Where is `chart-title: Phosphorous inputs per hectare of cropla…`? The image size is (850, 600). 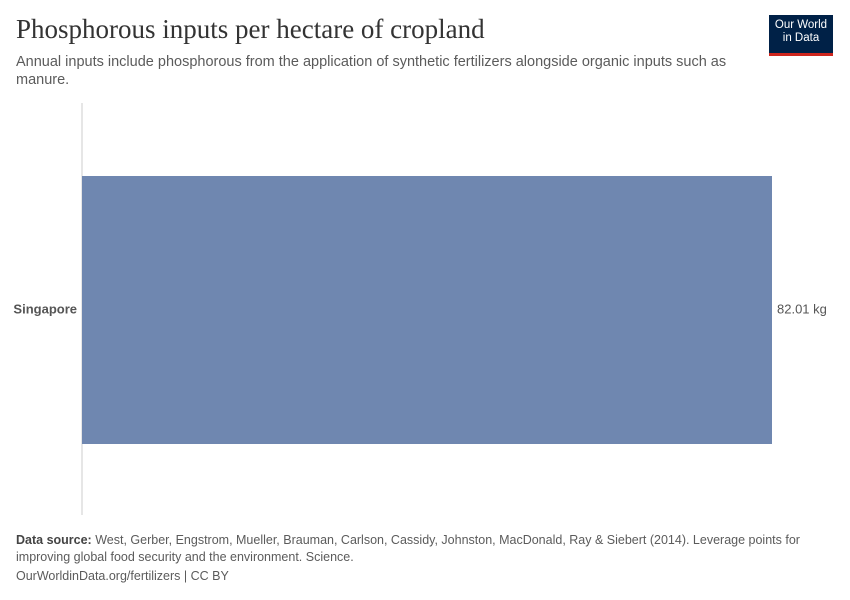
chart-title: Phosphorous inputs per hectare of cropla… is located at coordinates (250, 29).